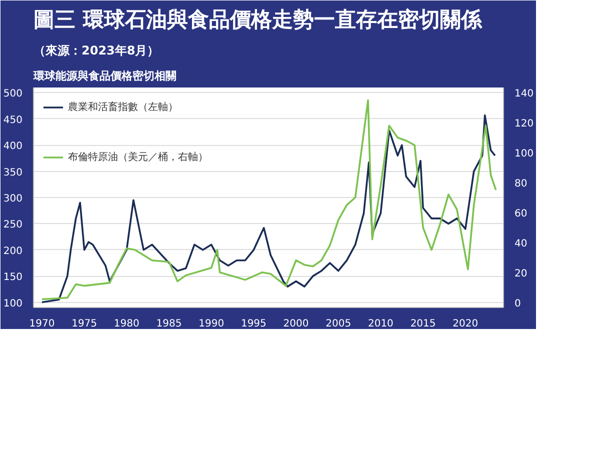 This screenshot has width=600, height=450. I want to click on x-tick-label: 2020, so click(465, 324).